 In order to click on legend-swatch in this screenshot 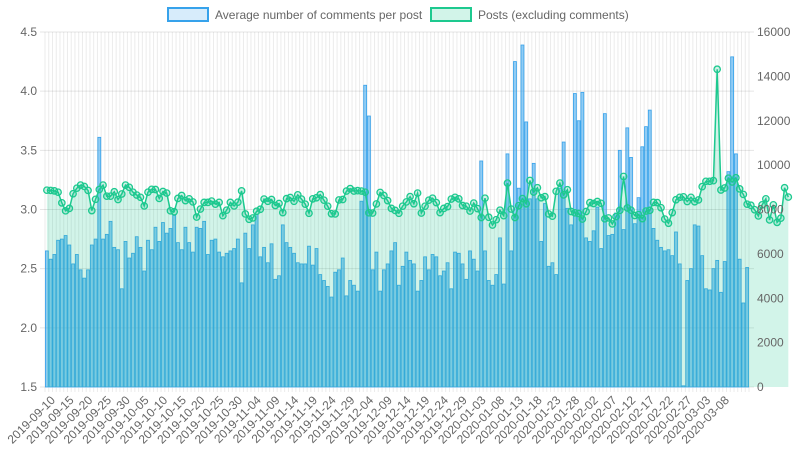, I will do `click(451, 14)`.